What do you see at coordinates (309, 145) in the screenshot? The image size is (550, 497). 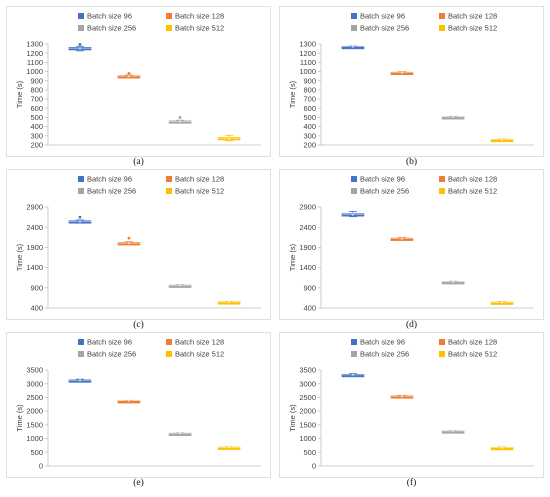 I see `y-tick-label-b-0: 200` at bounding box center [309, 145].